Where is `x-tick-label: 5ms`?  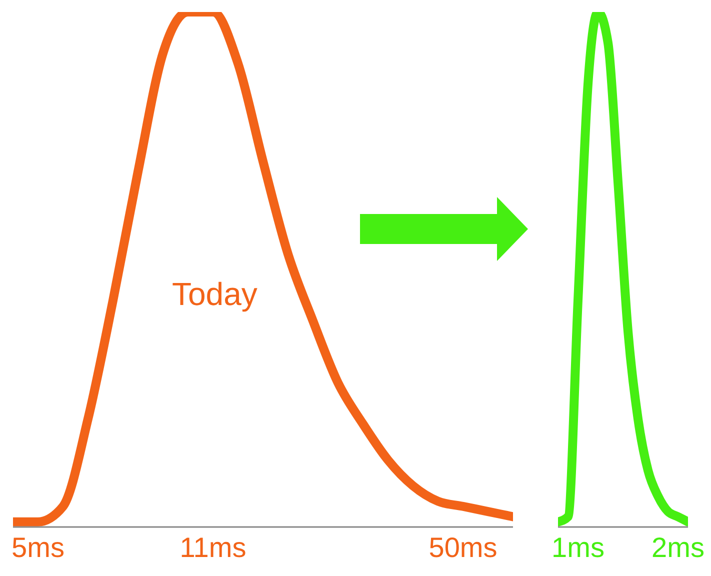 x-tick-label: 5ms is located at coordinates (38, 547).